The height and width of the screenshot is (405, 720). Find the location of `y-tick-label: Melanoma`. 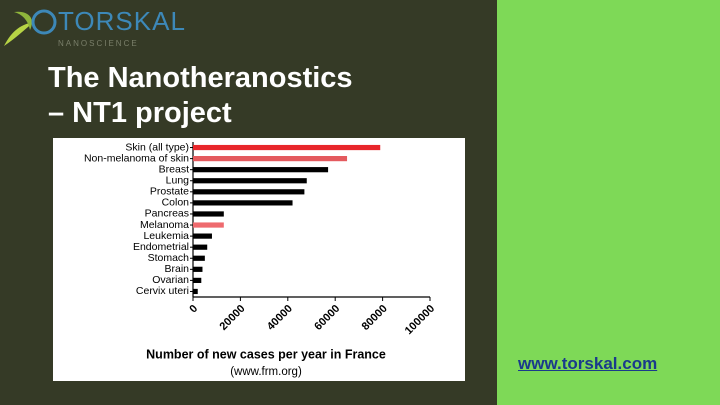

y-tick-label: Melanoma is located at coordinates (164, 225).